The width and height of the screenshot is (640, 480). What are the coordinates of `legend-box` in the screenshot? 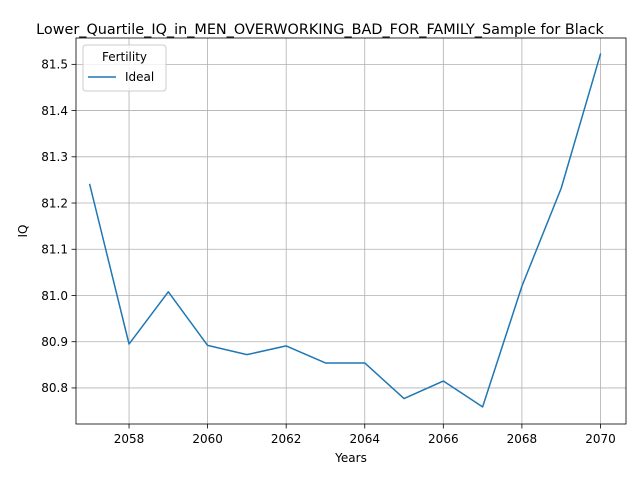 It's located at (124, 68).